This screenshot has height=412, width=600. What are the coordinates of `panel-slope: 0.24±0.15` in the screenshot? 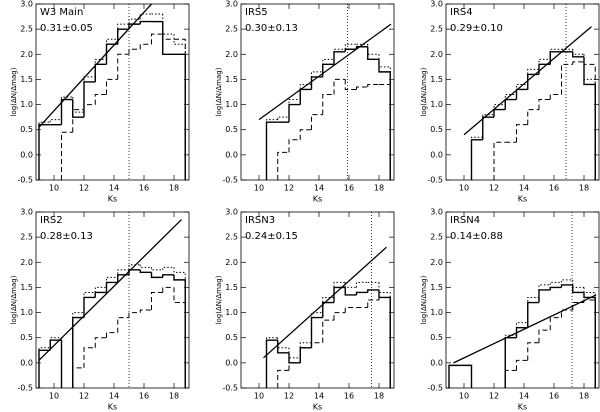 It's located at (271, 236).